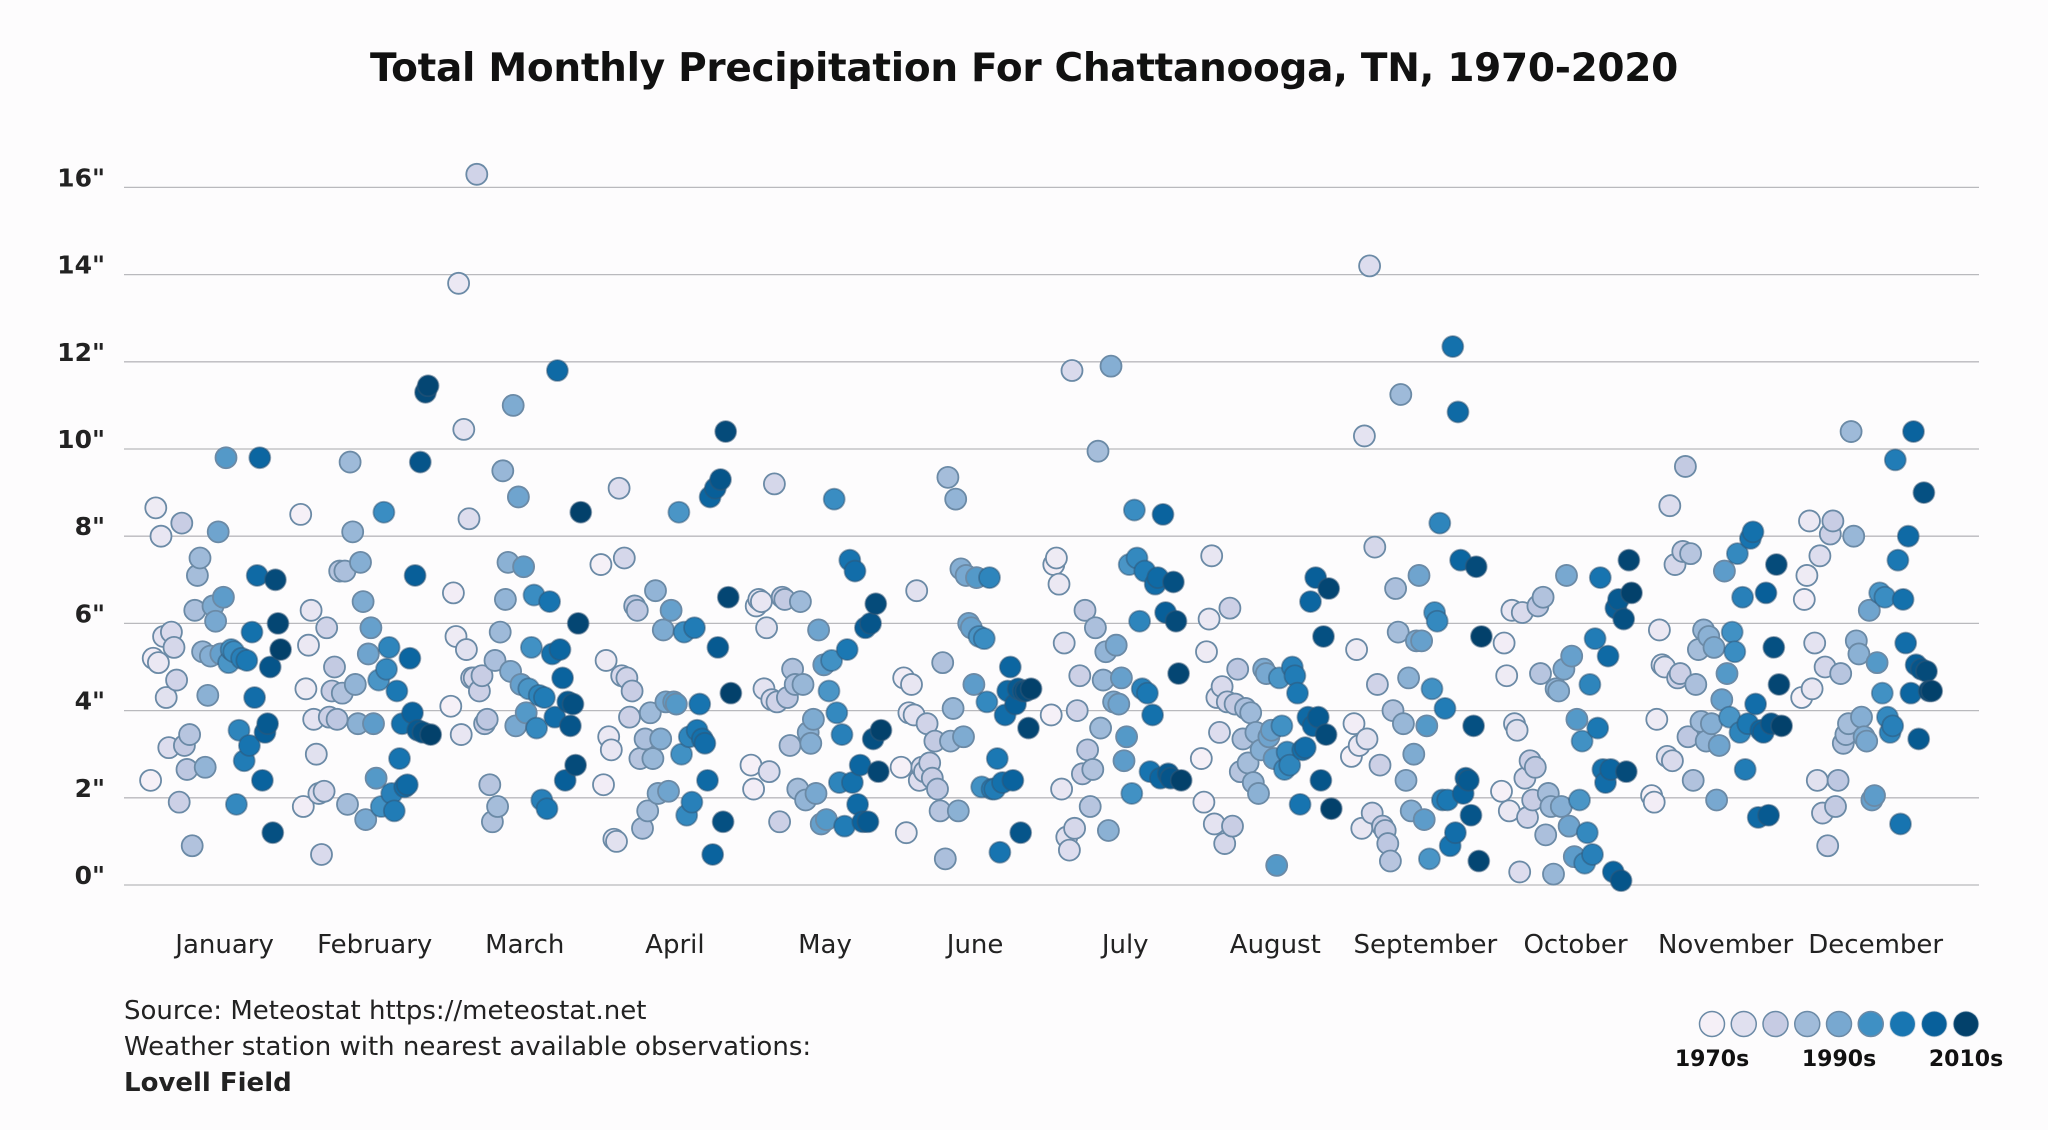 Image resolution: width=2048 pixels, height=1130 pixels. Describe the element at coordinates (90, 701) in the screenshot. I see `y-tick-label: 4"` at that location.